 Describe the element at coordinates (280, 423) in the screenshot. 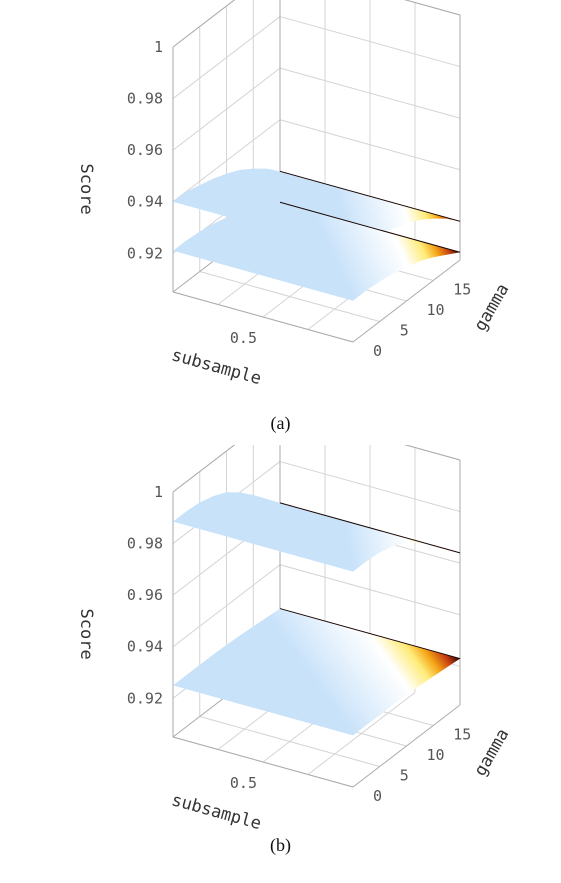

I see `caption-a: (a)` at that location.